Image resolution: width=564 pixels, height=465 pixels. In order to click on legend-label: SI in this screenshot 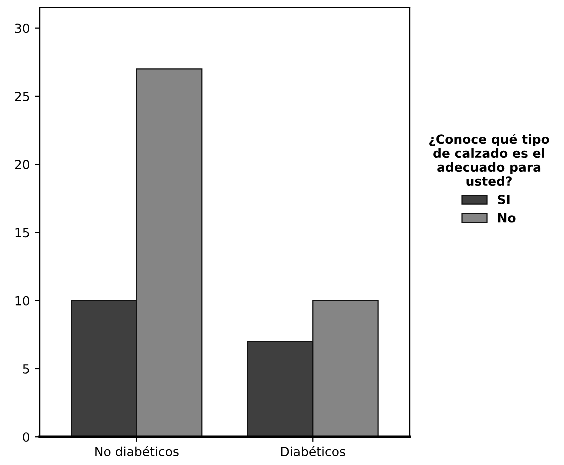, I will do `click(504, 199)`.